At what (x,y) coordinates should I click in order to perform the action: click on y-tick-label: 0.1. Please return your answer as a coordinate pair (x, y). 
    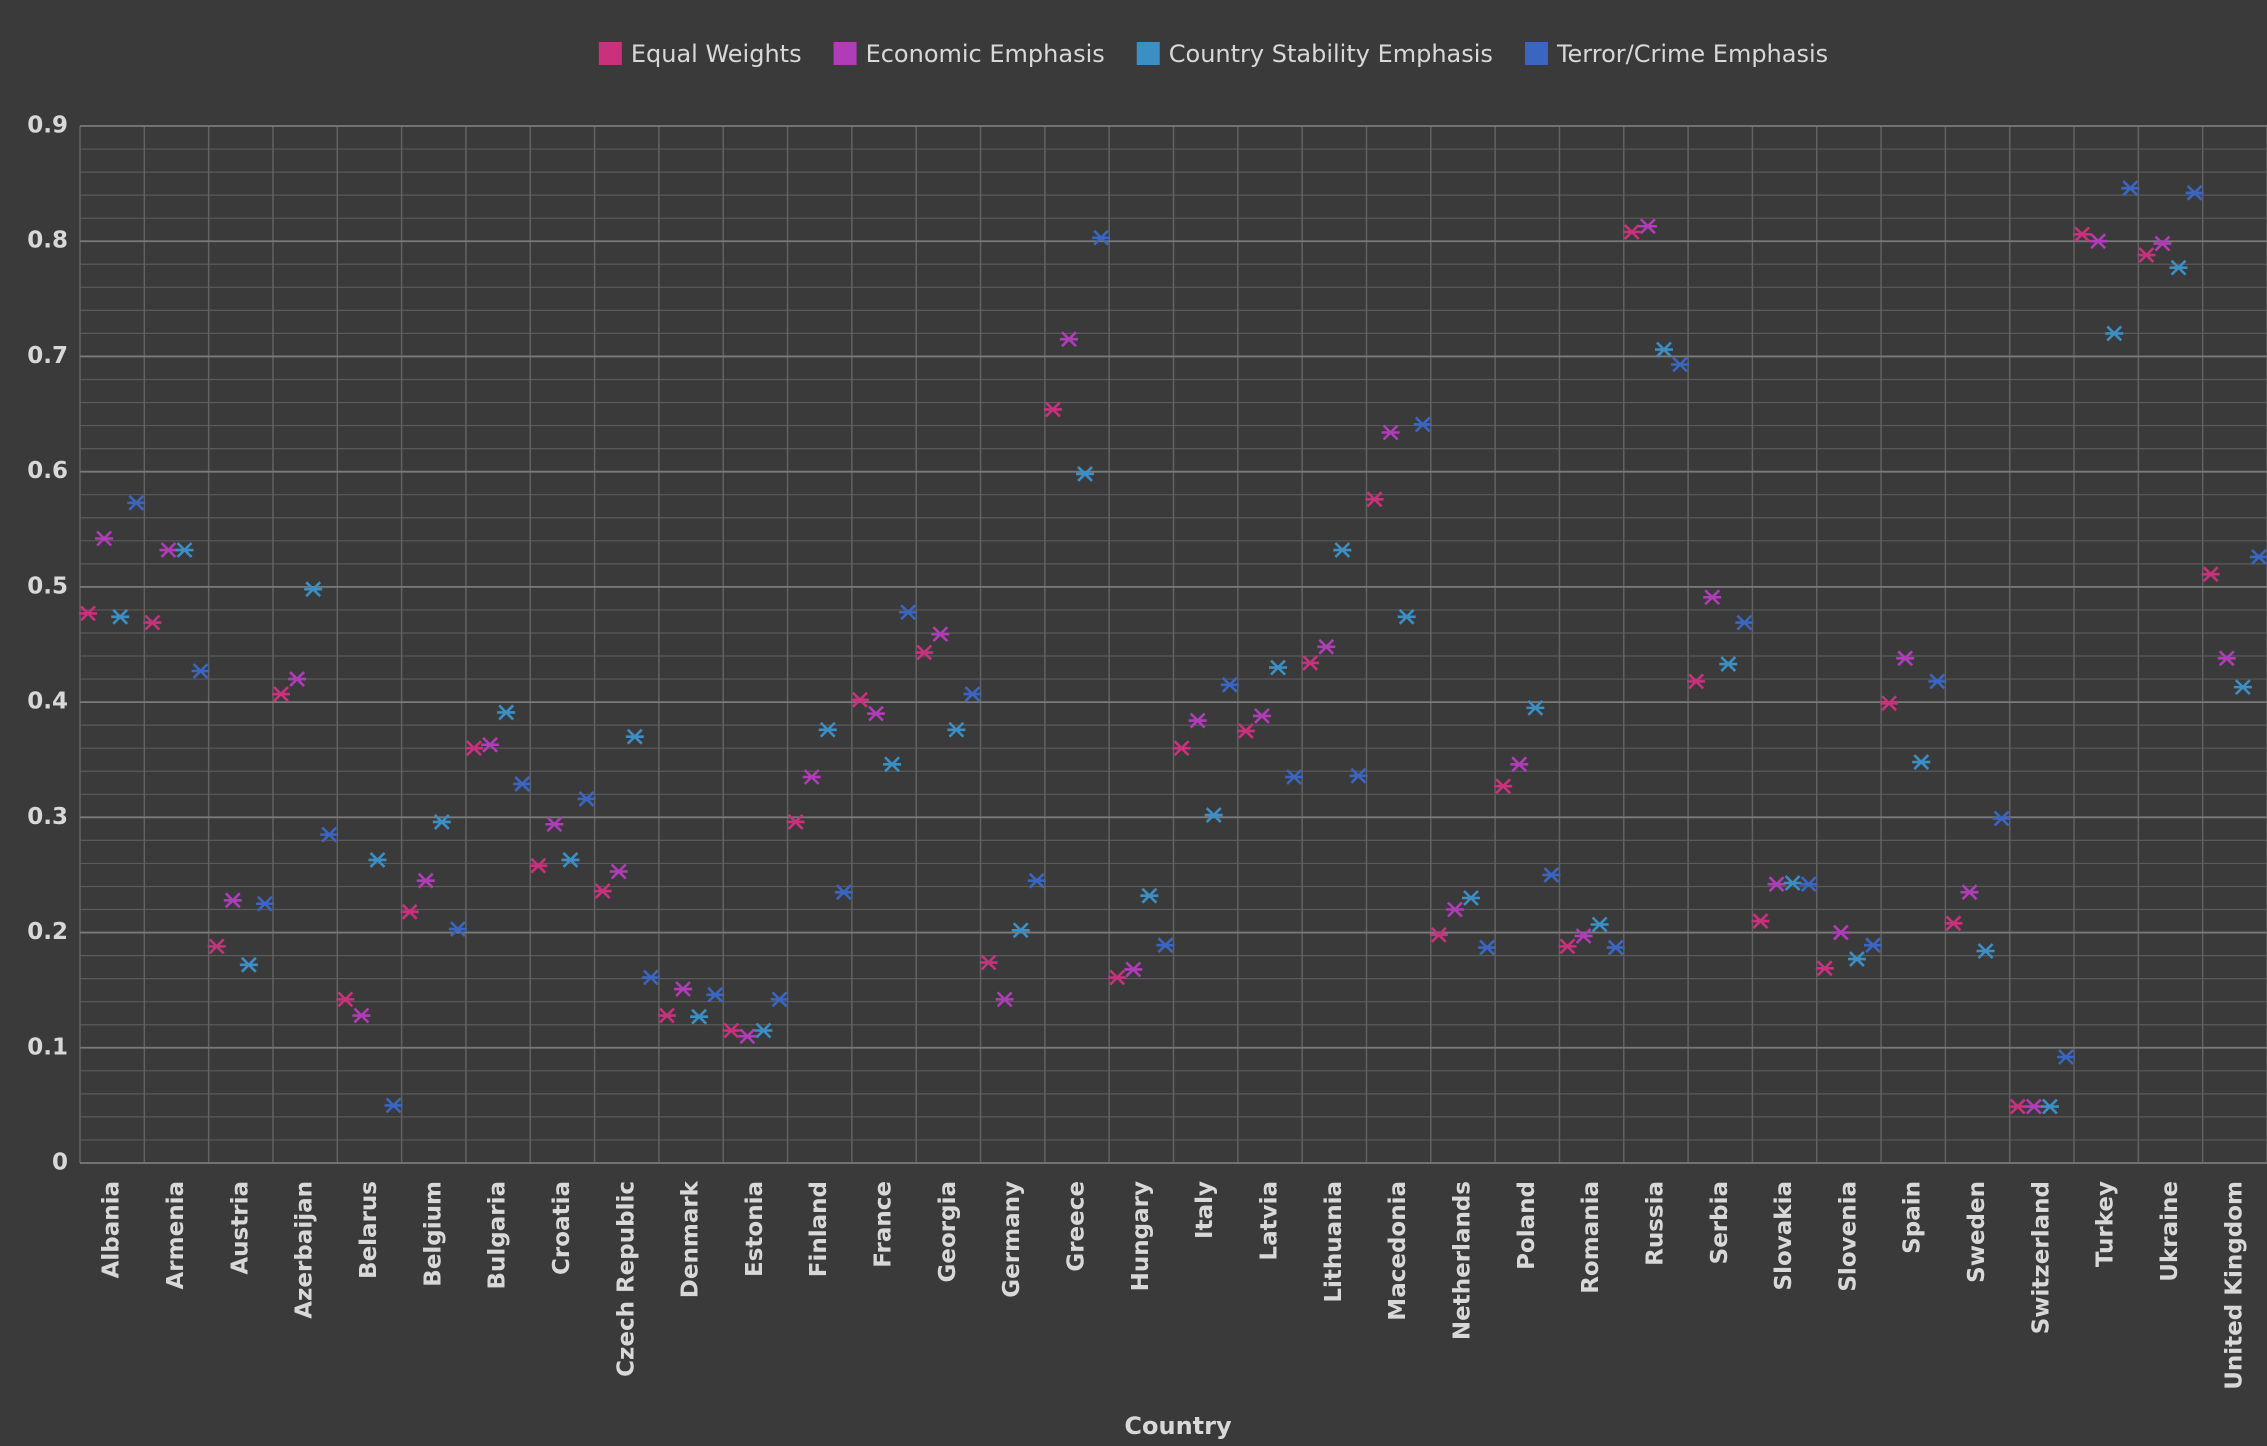
    Looking at the image, I should click on (47, 1047).